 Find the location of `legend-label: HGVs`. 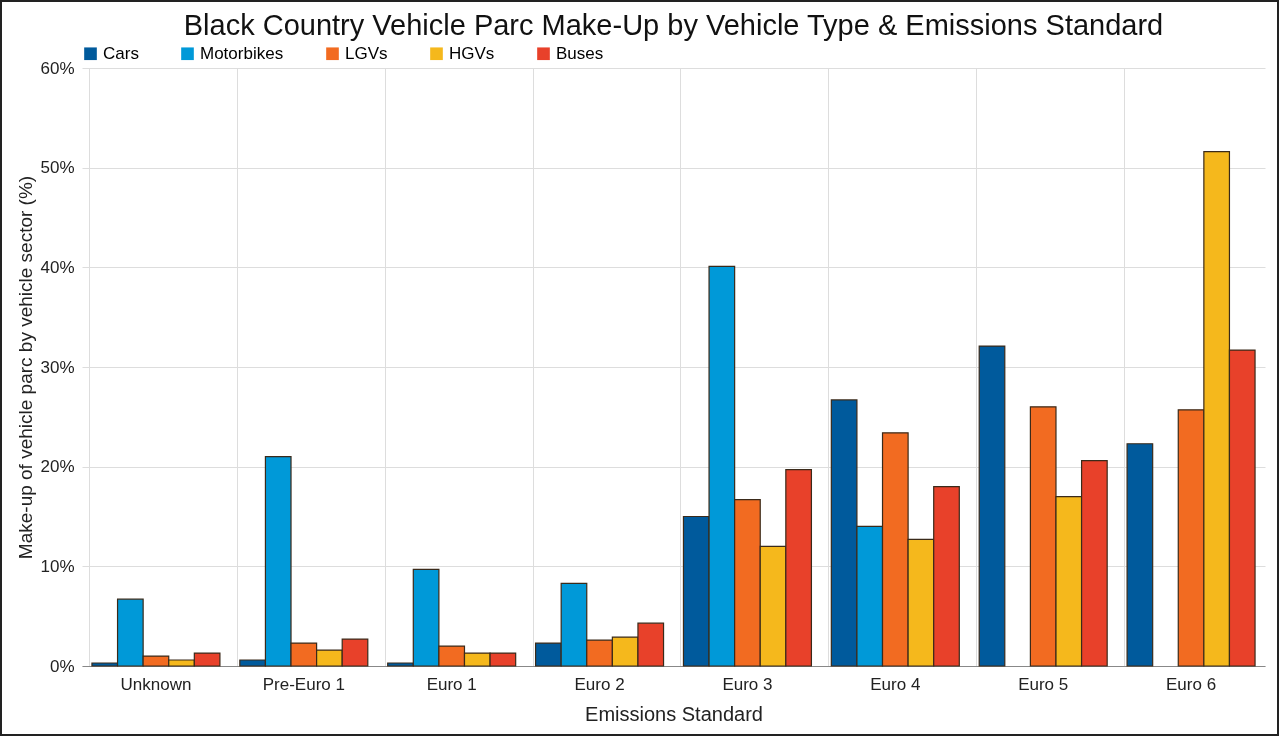

legend-label: HGVs is located at coordinates (472, 53).